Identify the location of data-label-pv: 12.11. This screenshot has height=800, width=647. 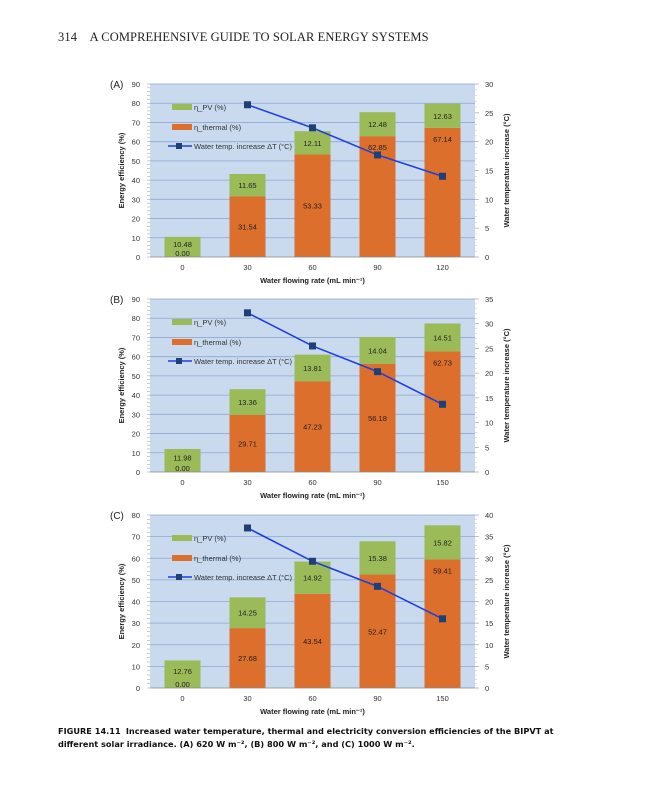
(312, 143).